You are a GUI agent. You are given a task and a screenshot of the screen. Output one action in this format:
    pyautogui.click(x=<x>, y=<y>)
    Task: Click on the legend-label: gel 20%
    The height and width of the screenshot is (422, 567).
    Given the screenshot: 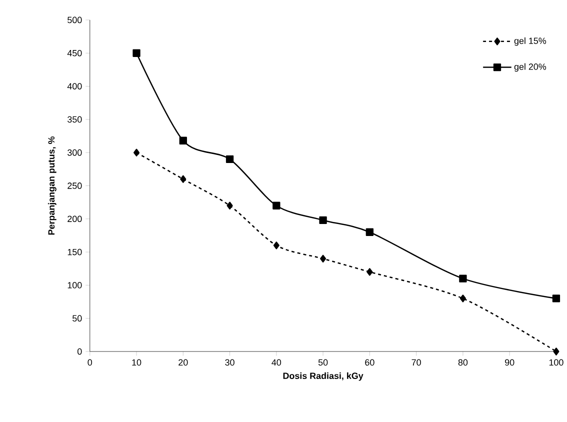 What is the action you would take?
    pyautogui.click(x=530, y=67)
    